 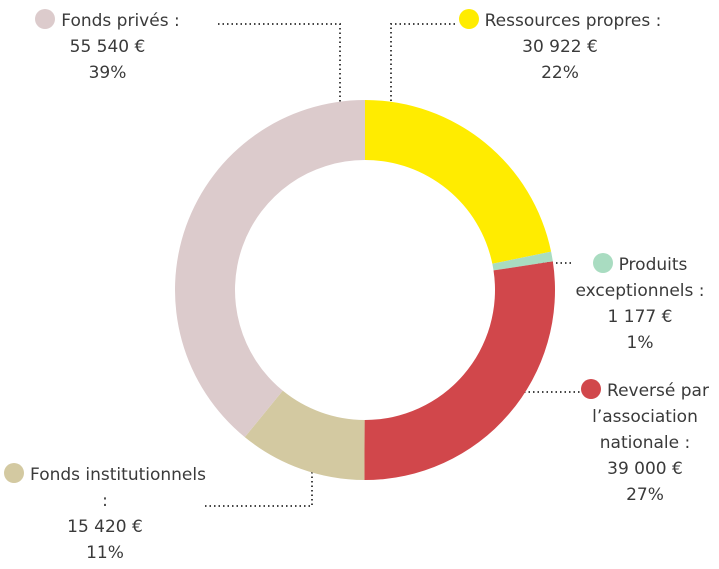 I want to click on amount-label: 15 420 €, so click(x=105, y=527).